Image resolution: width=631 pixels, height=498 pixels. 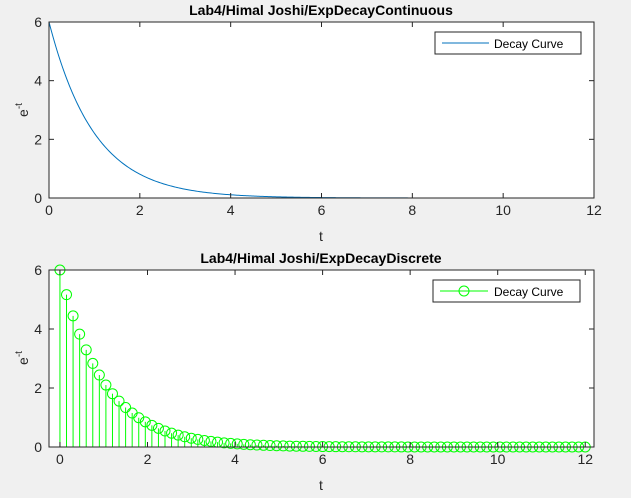 What do you see at coordinates (320, 258) in the screenshot?
I see `chart-title: Lab4/Himal Joshi/ExpDecayDiscrete` at bounding box center [320, 258].